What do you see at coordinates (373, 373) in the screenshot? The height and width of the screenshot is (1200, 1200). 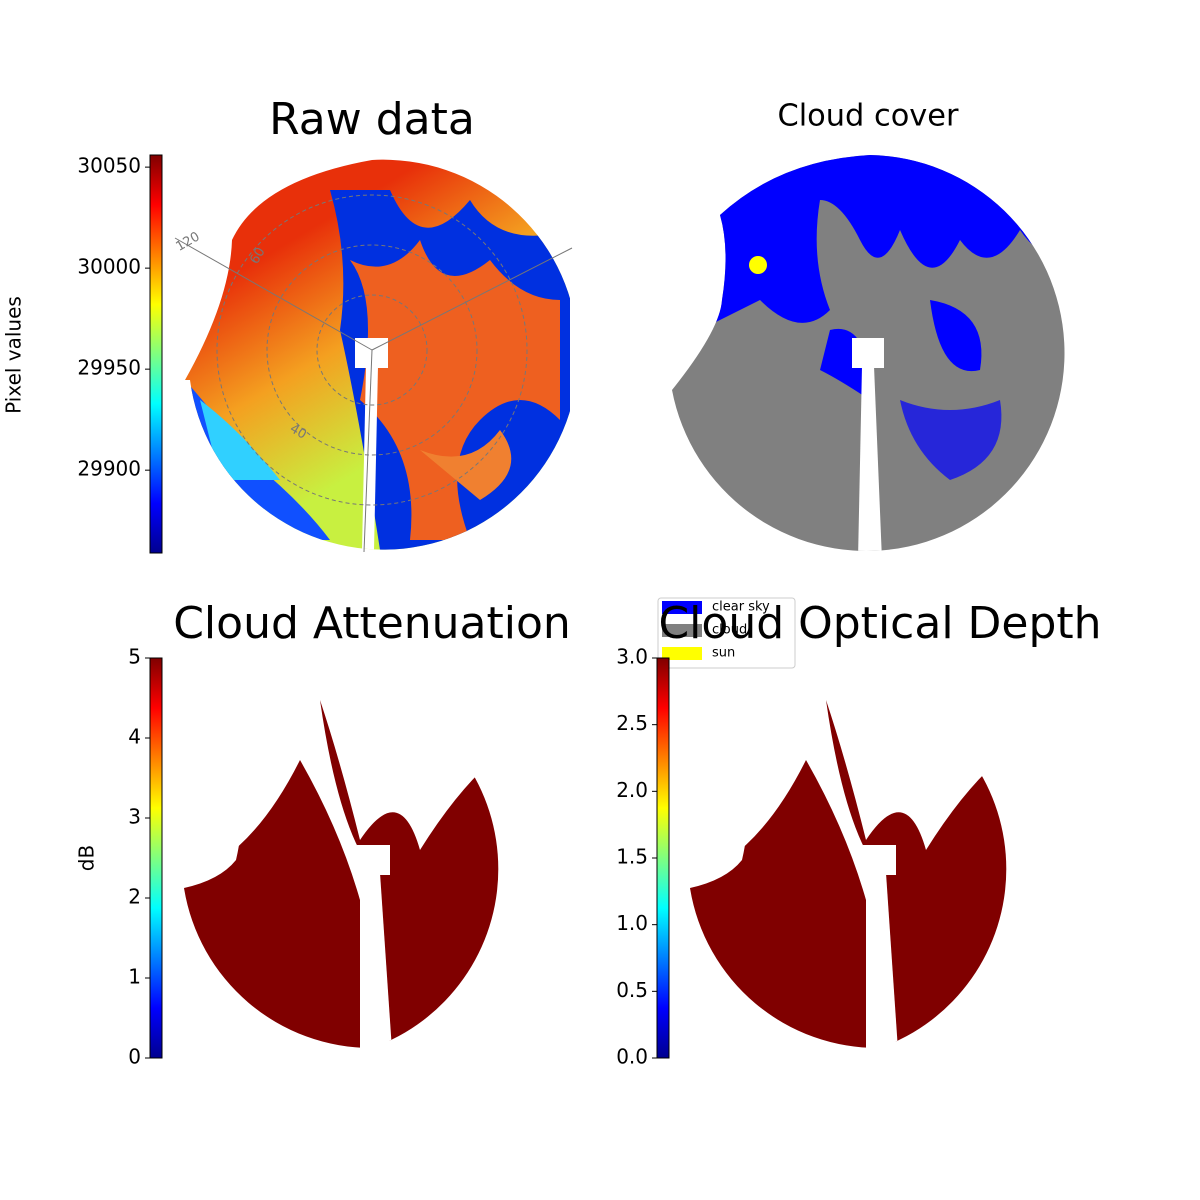 I see `polar-grid` at bounding box center [373, 373].